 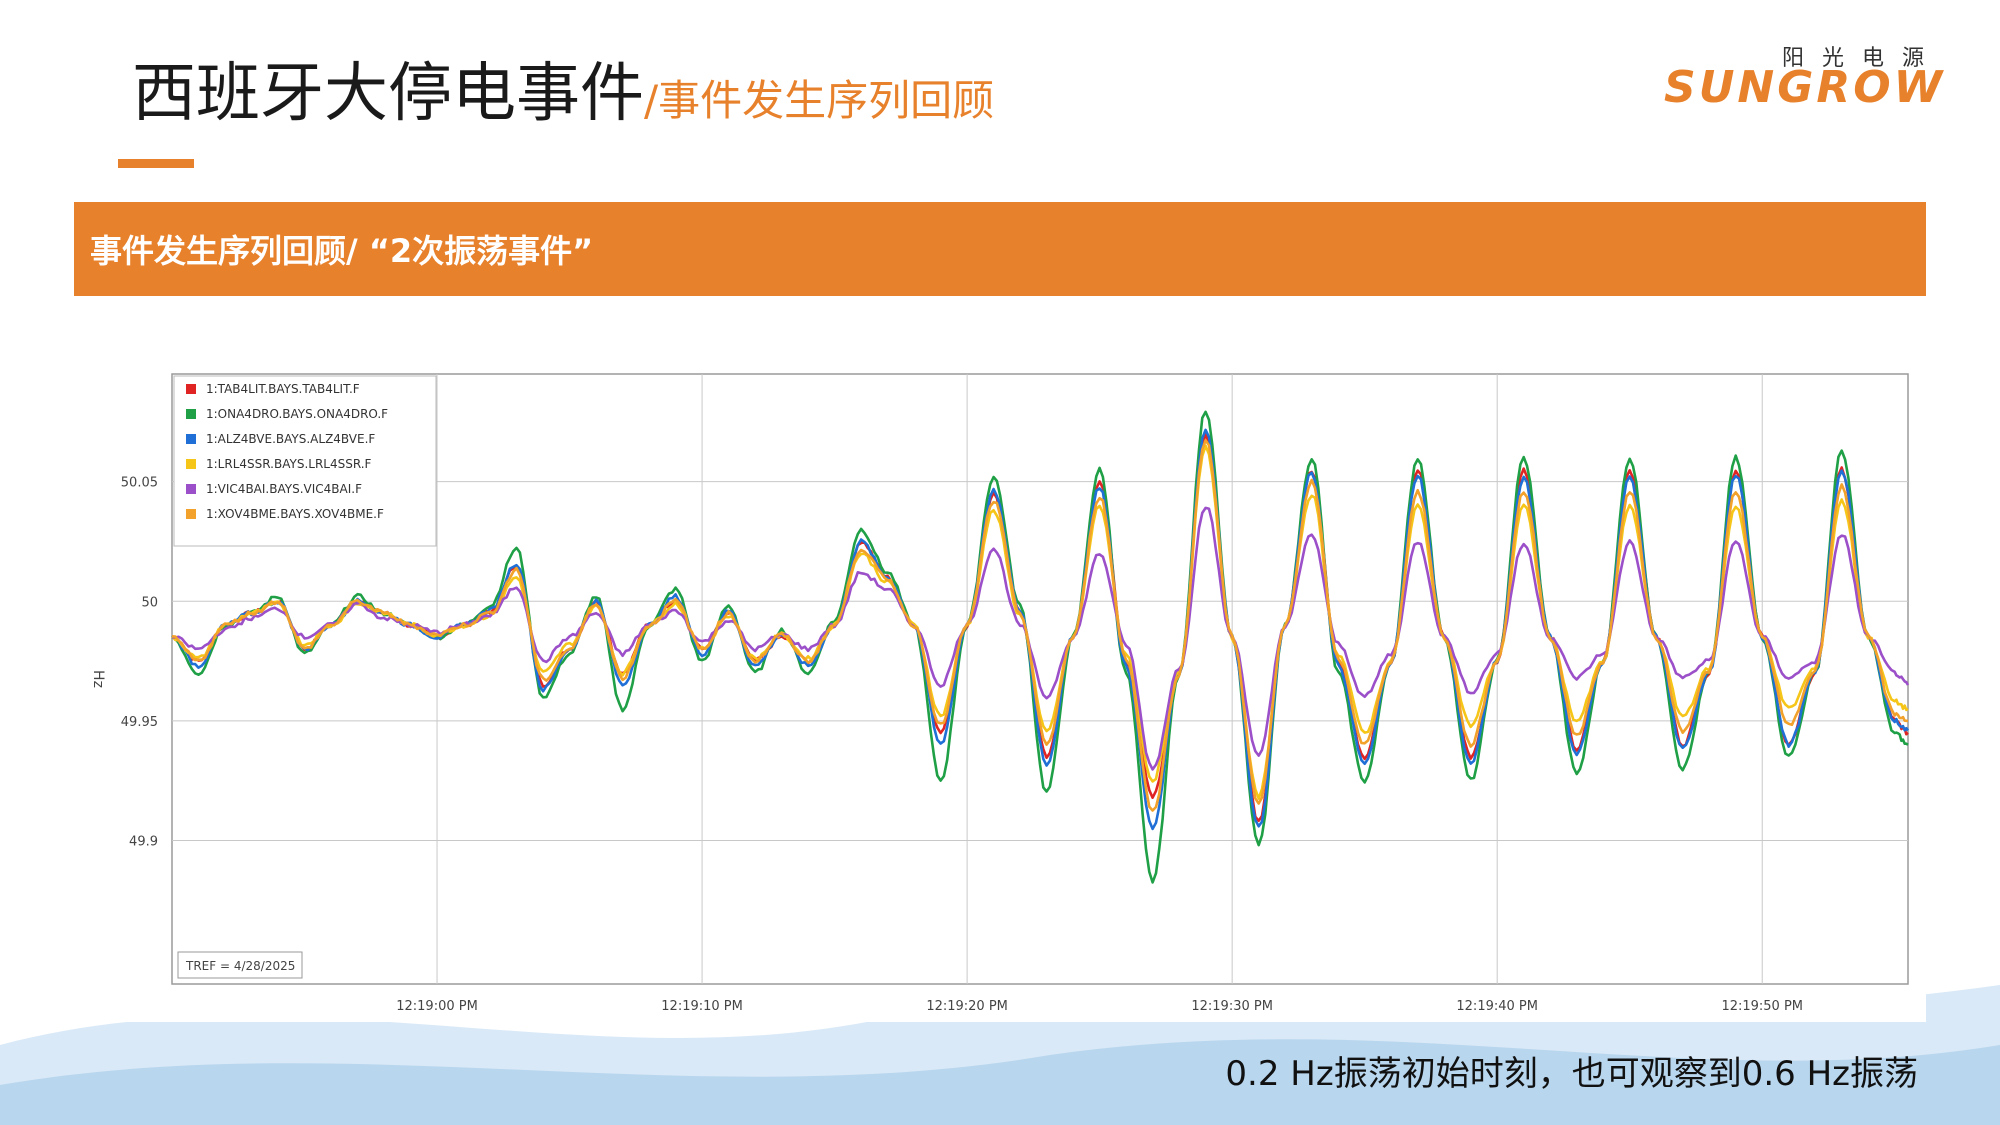 What do you see at coordinates (1232, 1006) in the screenshot?
I see `x-tick-label: 12:19:30 PM` at bounding box center [1232, 1006].